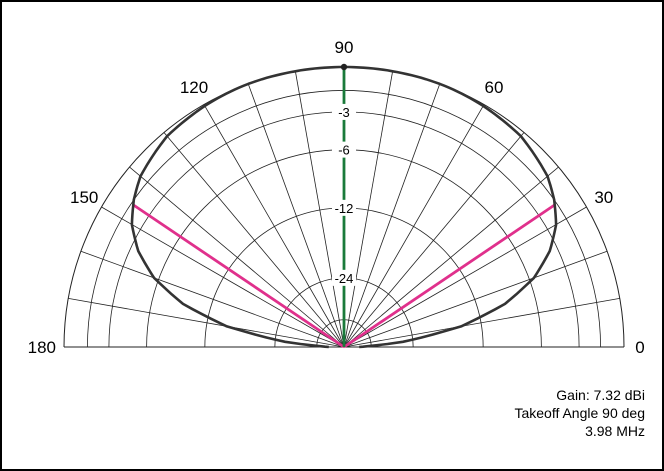  I want to click on angle-tick-label: 30, so click(603, 197).